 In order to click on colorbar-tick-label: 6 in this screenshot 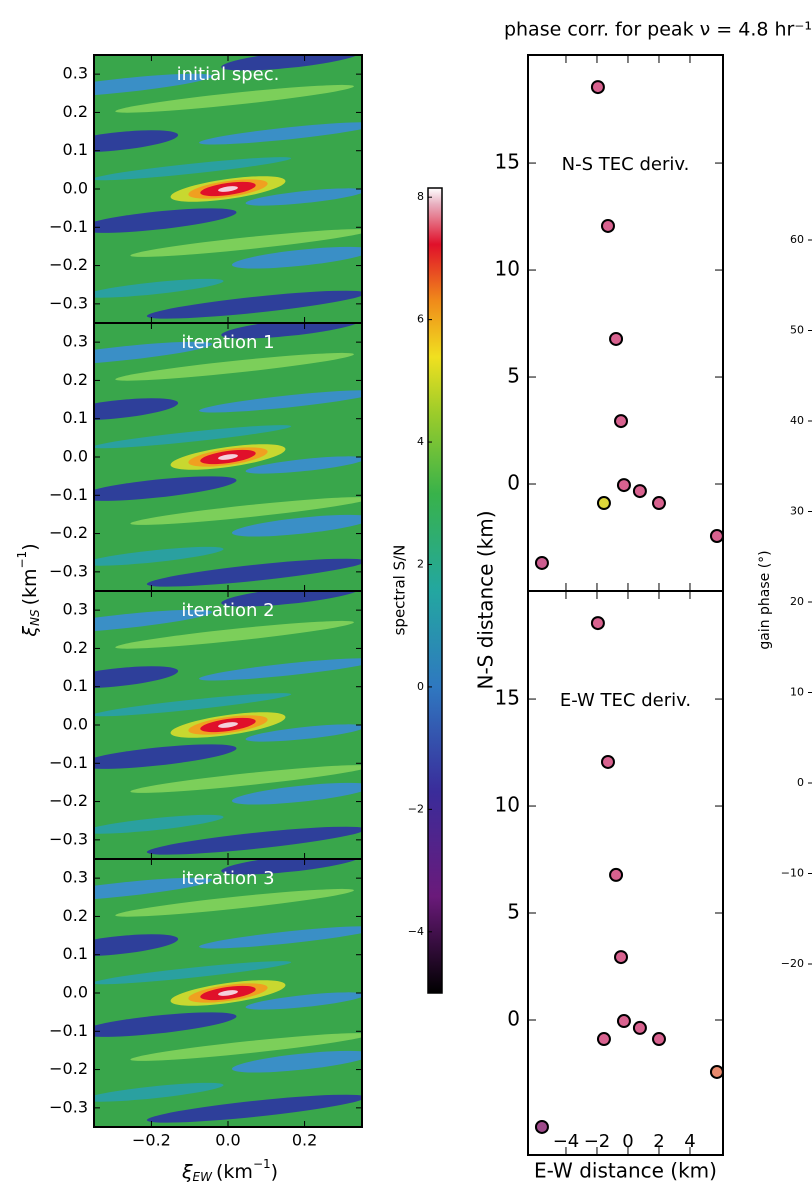, I will do `click(420, 319)`.